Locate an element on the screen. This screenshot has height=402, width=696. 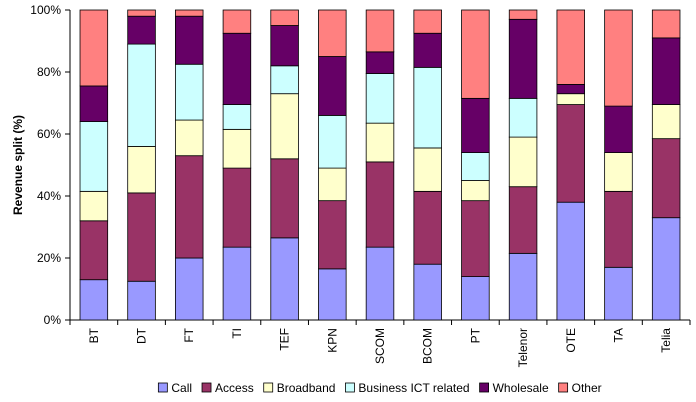
y-tick-label: 20% is located at coordinates (49, 258).